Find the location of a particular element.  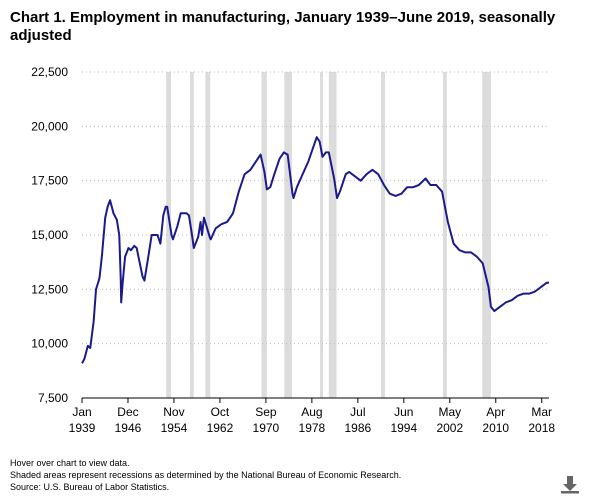

y-tick-label: 10,000 is located at coordinates (49, 344).